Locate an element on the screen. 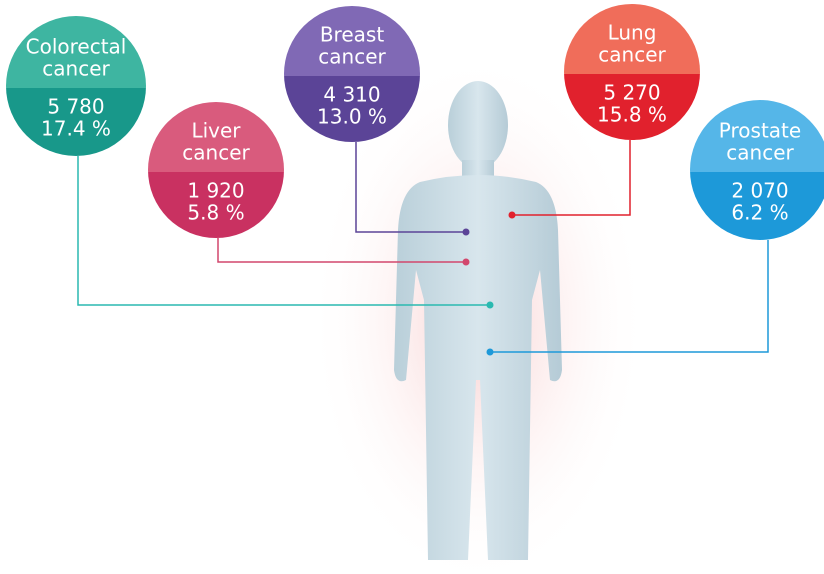 This screenshot has height=574, width=824. node-label: Colorectal is located at coordinates (76, 47).